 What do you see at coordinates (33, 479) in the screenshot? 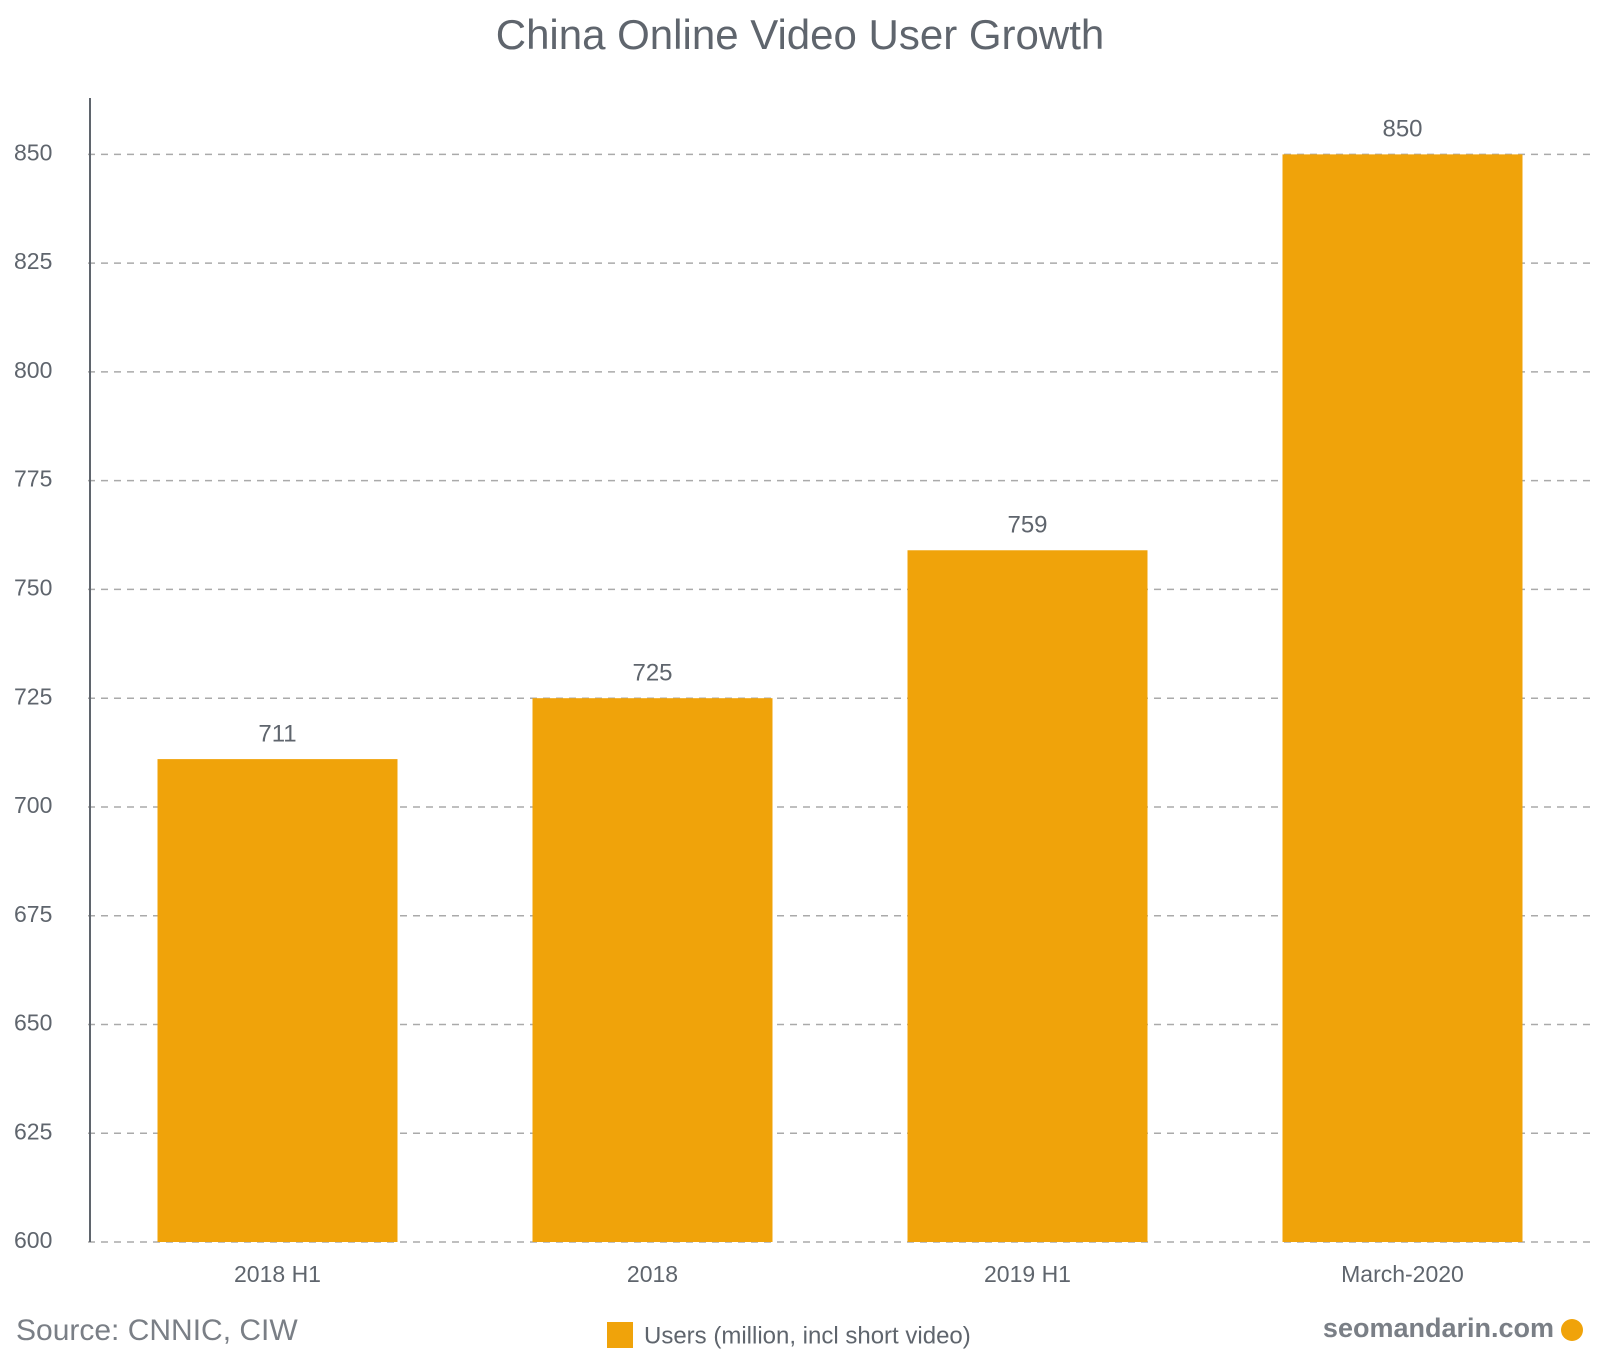
I see `y-tick-label: 775` at bounding box center [33, 479].